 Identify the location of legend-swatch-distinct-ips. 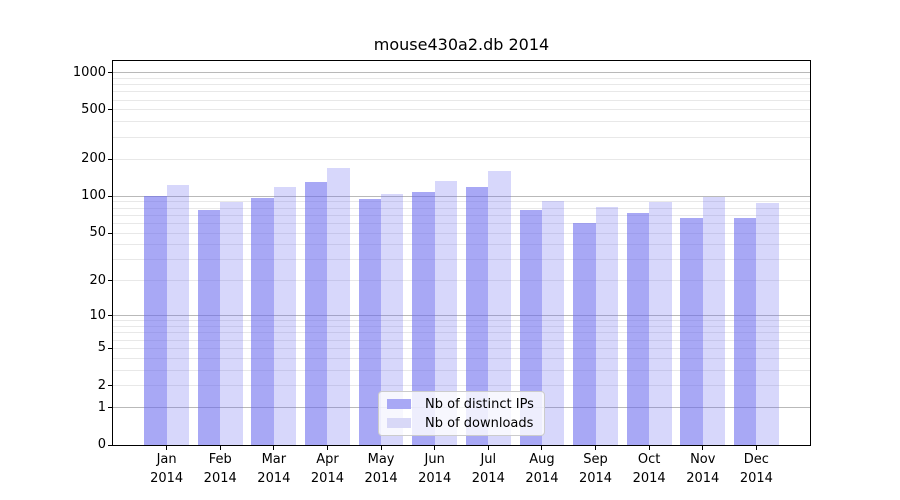
(399, 404).